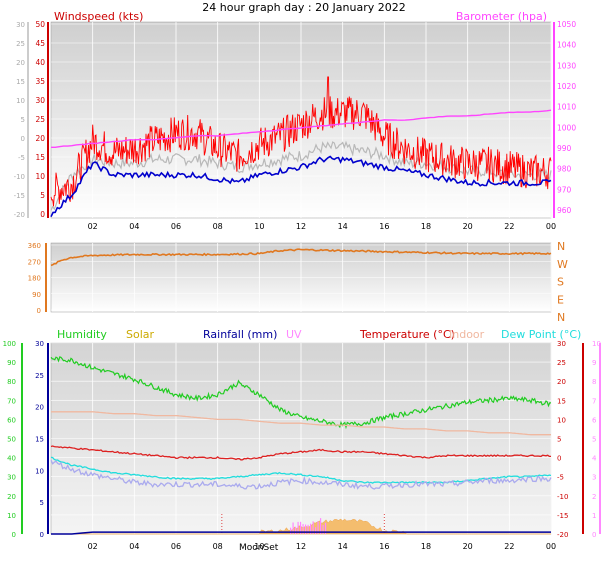 Image resolution: width=608 pixels, height=566 pixels. What do you see at coordinates (240, 334) in the screenshot?
I see `rainfall-label: Rainfall (mm)` at bounding box center [240, 334].